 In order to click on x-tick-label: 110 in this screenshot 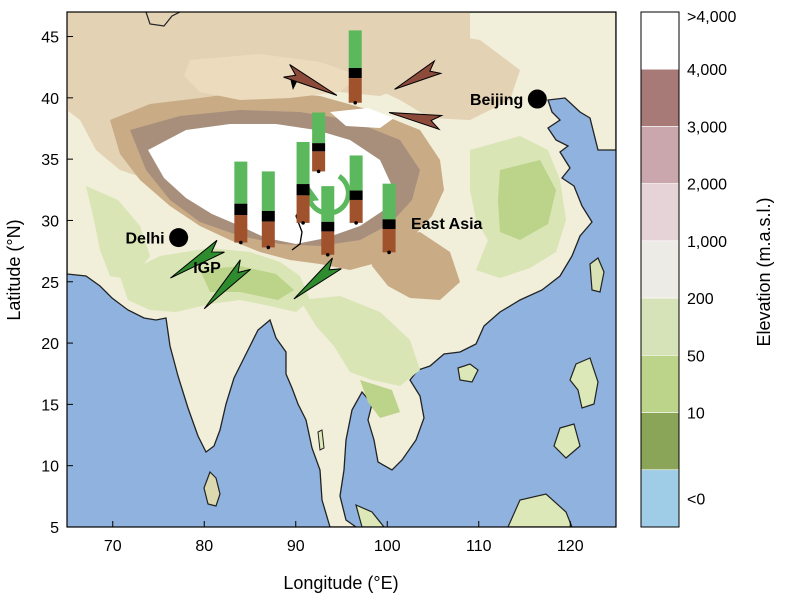, I will do `click(479, 546)`.